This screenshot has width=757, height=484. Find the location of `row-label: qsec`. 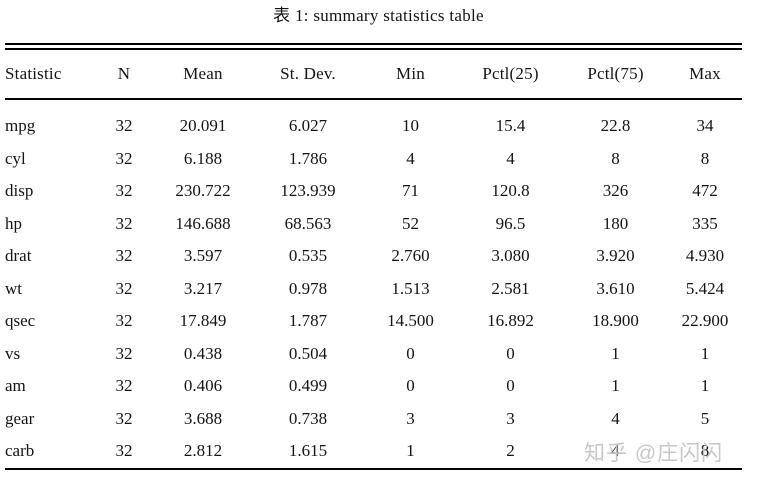

row-label: qsec is located at coordinates (20, 321).